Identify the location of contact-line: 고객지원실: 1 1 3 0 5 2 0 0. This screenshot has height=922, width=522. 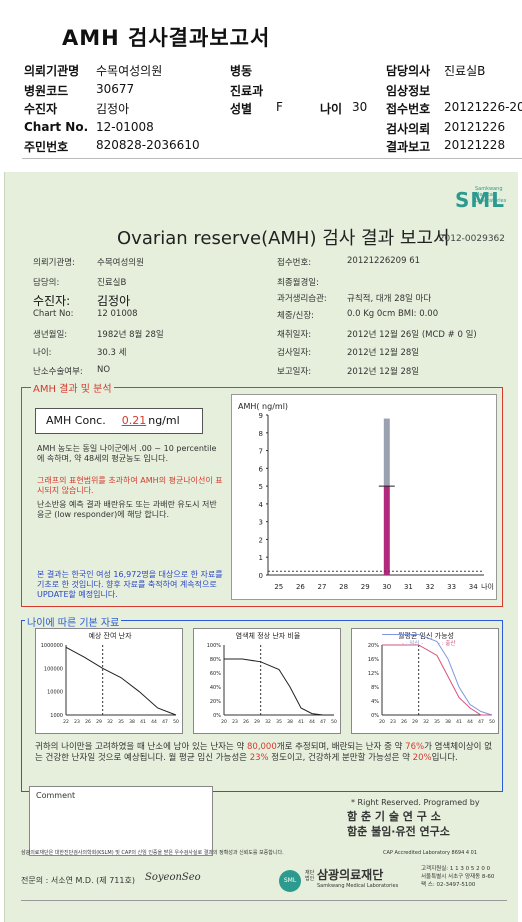
(456, 869).